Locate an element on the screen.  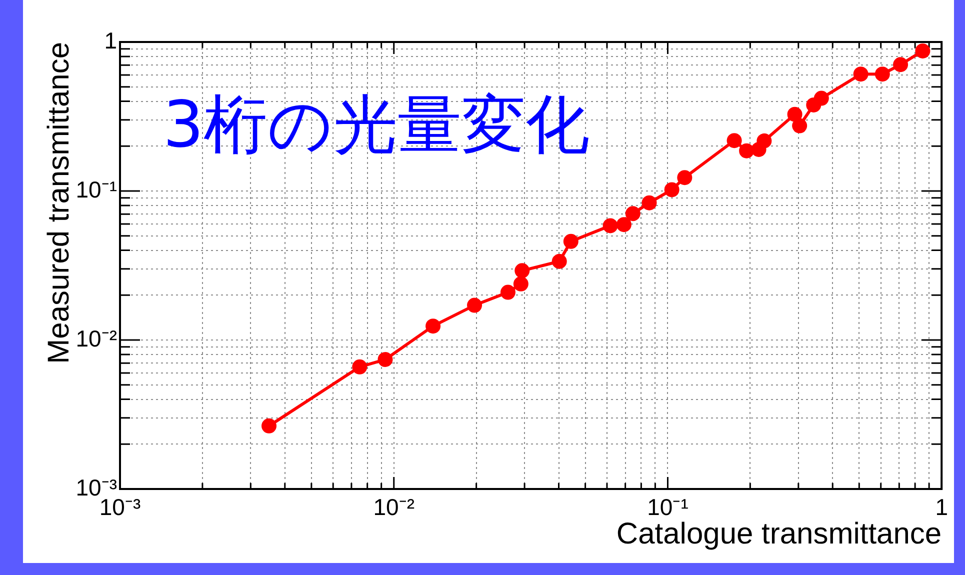
annotation: 3桁の光量変化 is located at coordinates (376, 125).